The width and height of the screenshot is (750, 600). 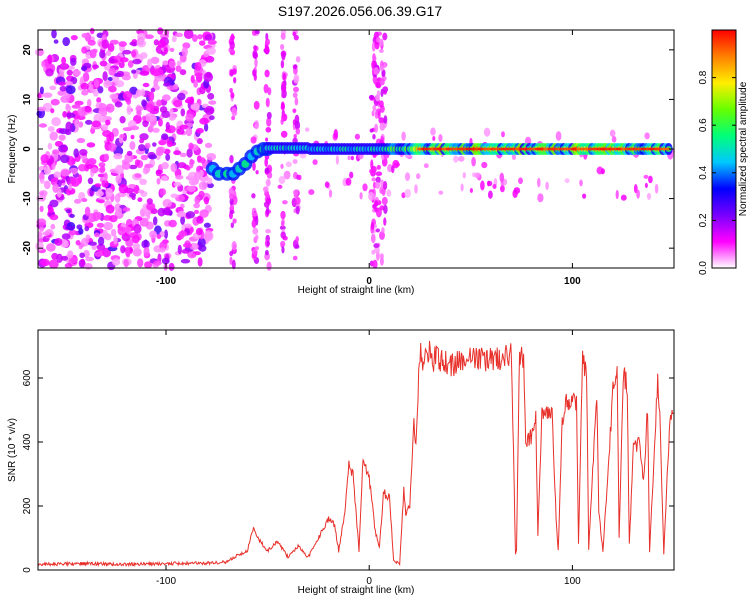 What do you see at coordinates (27, 50) in the screenshot?
I see `spectrogram-y-tick-label: 20` at bounding box center [27, 50].